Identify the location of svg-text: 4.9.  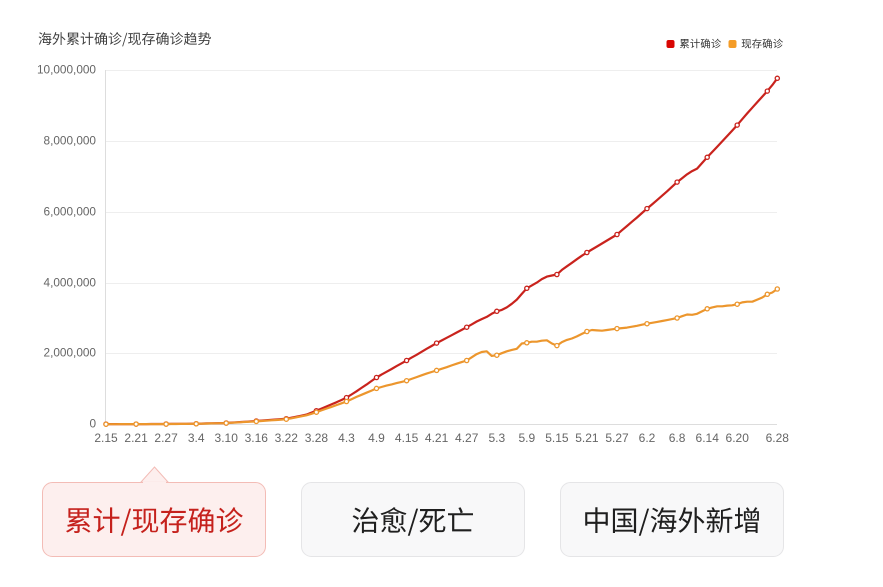
(376, 438).